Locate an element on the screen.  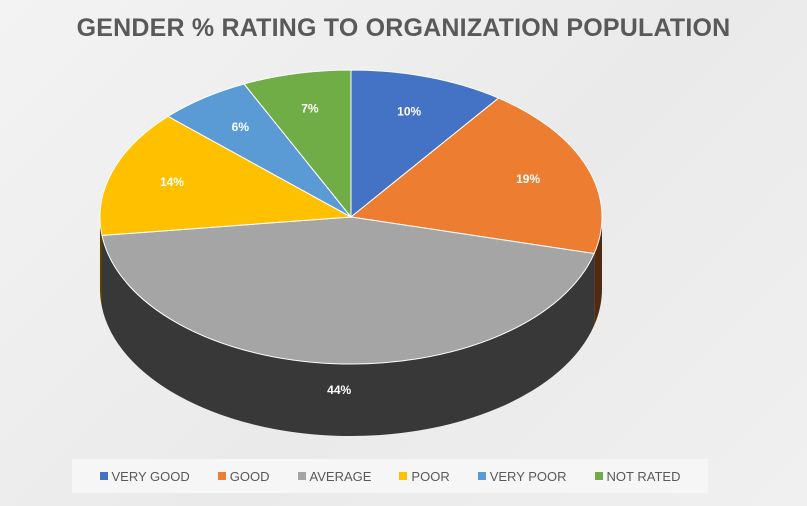
pie-slice-poor is located at coordinates (226, 175).